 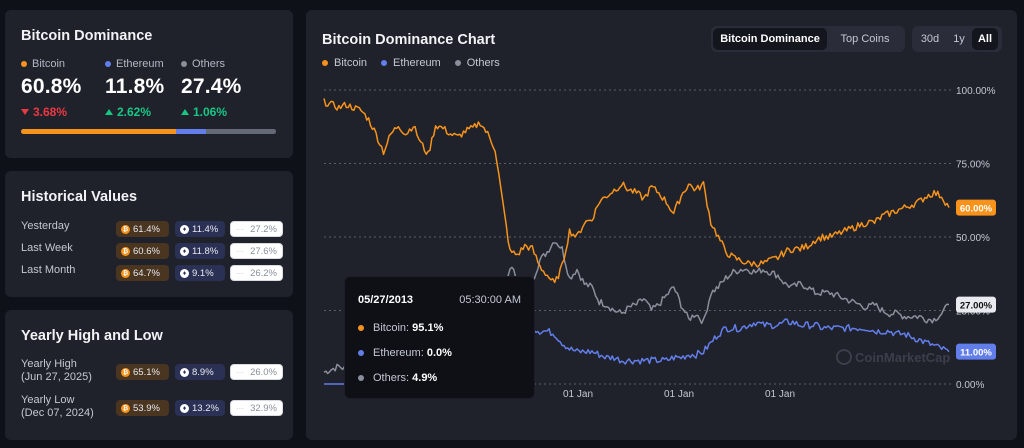 What do you see at coordinates (263, 372) in the screenshot?
I see `others-value: 26.0%` at bounding box center [263, 372].